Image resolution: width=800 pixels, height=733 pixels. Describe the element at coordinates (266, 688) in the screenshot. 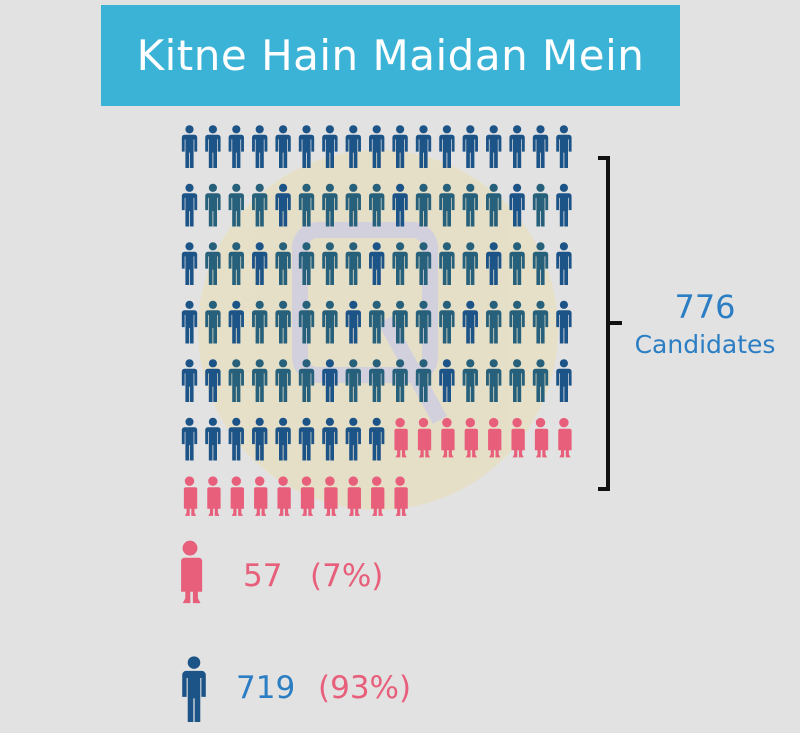

I see `male-count: 719` at that location.